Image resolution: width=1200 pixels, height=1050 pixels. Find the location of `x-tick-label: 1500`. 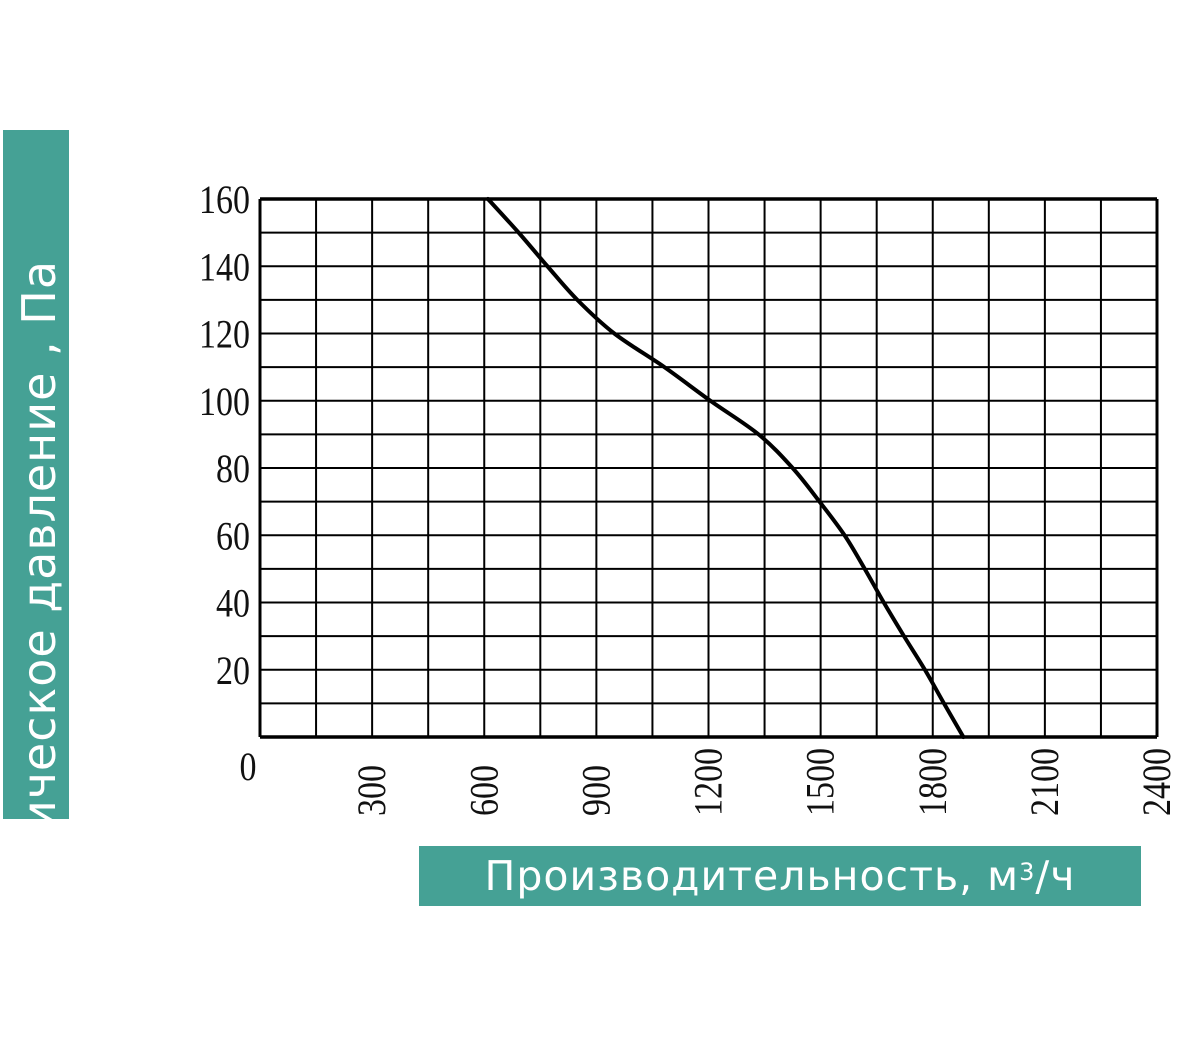

x-tick-label: 1500 is located at coordinates (821, 782).